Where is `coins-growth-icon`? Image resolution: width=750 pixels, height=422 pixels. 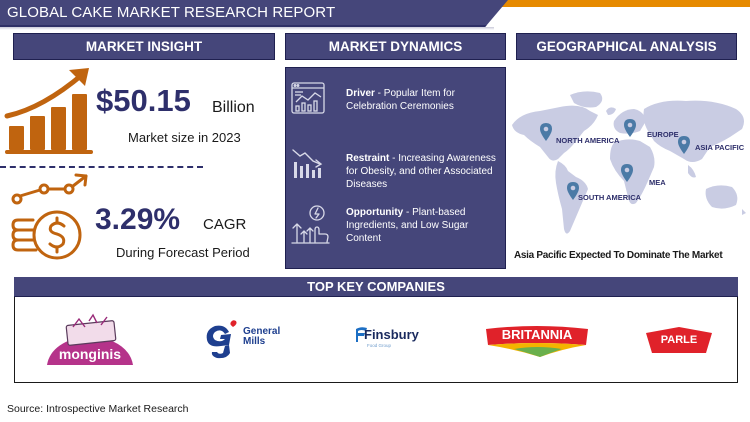
coins-growth-icon is located at coordinates (49, 216).